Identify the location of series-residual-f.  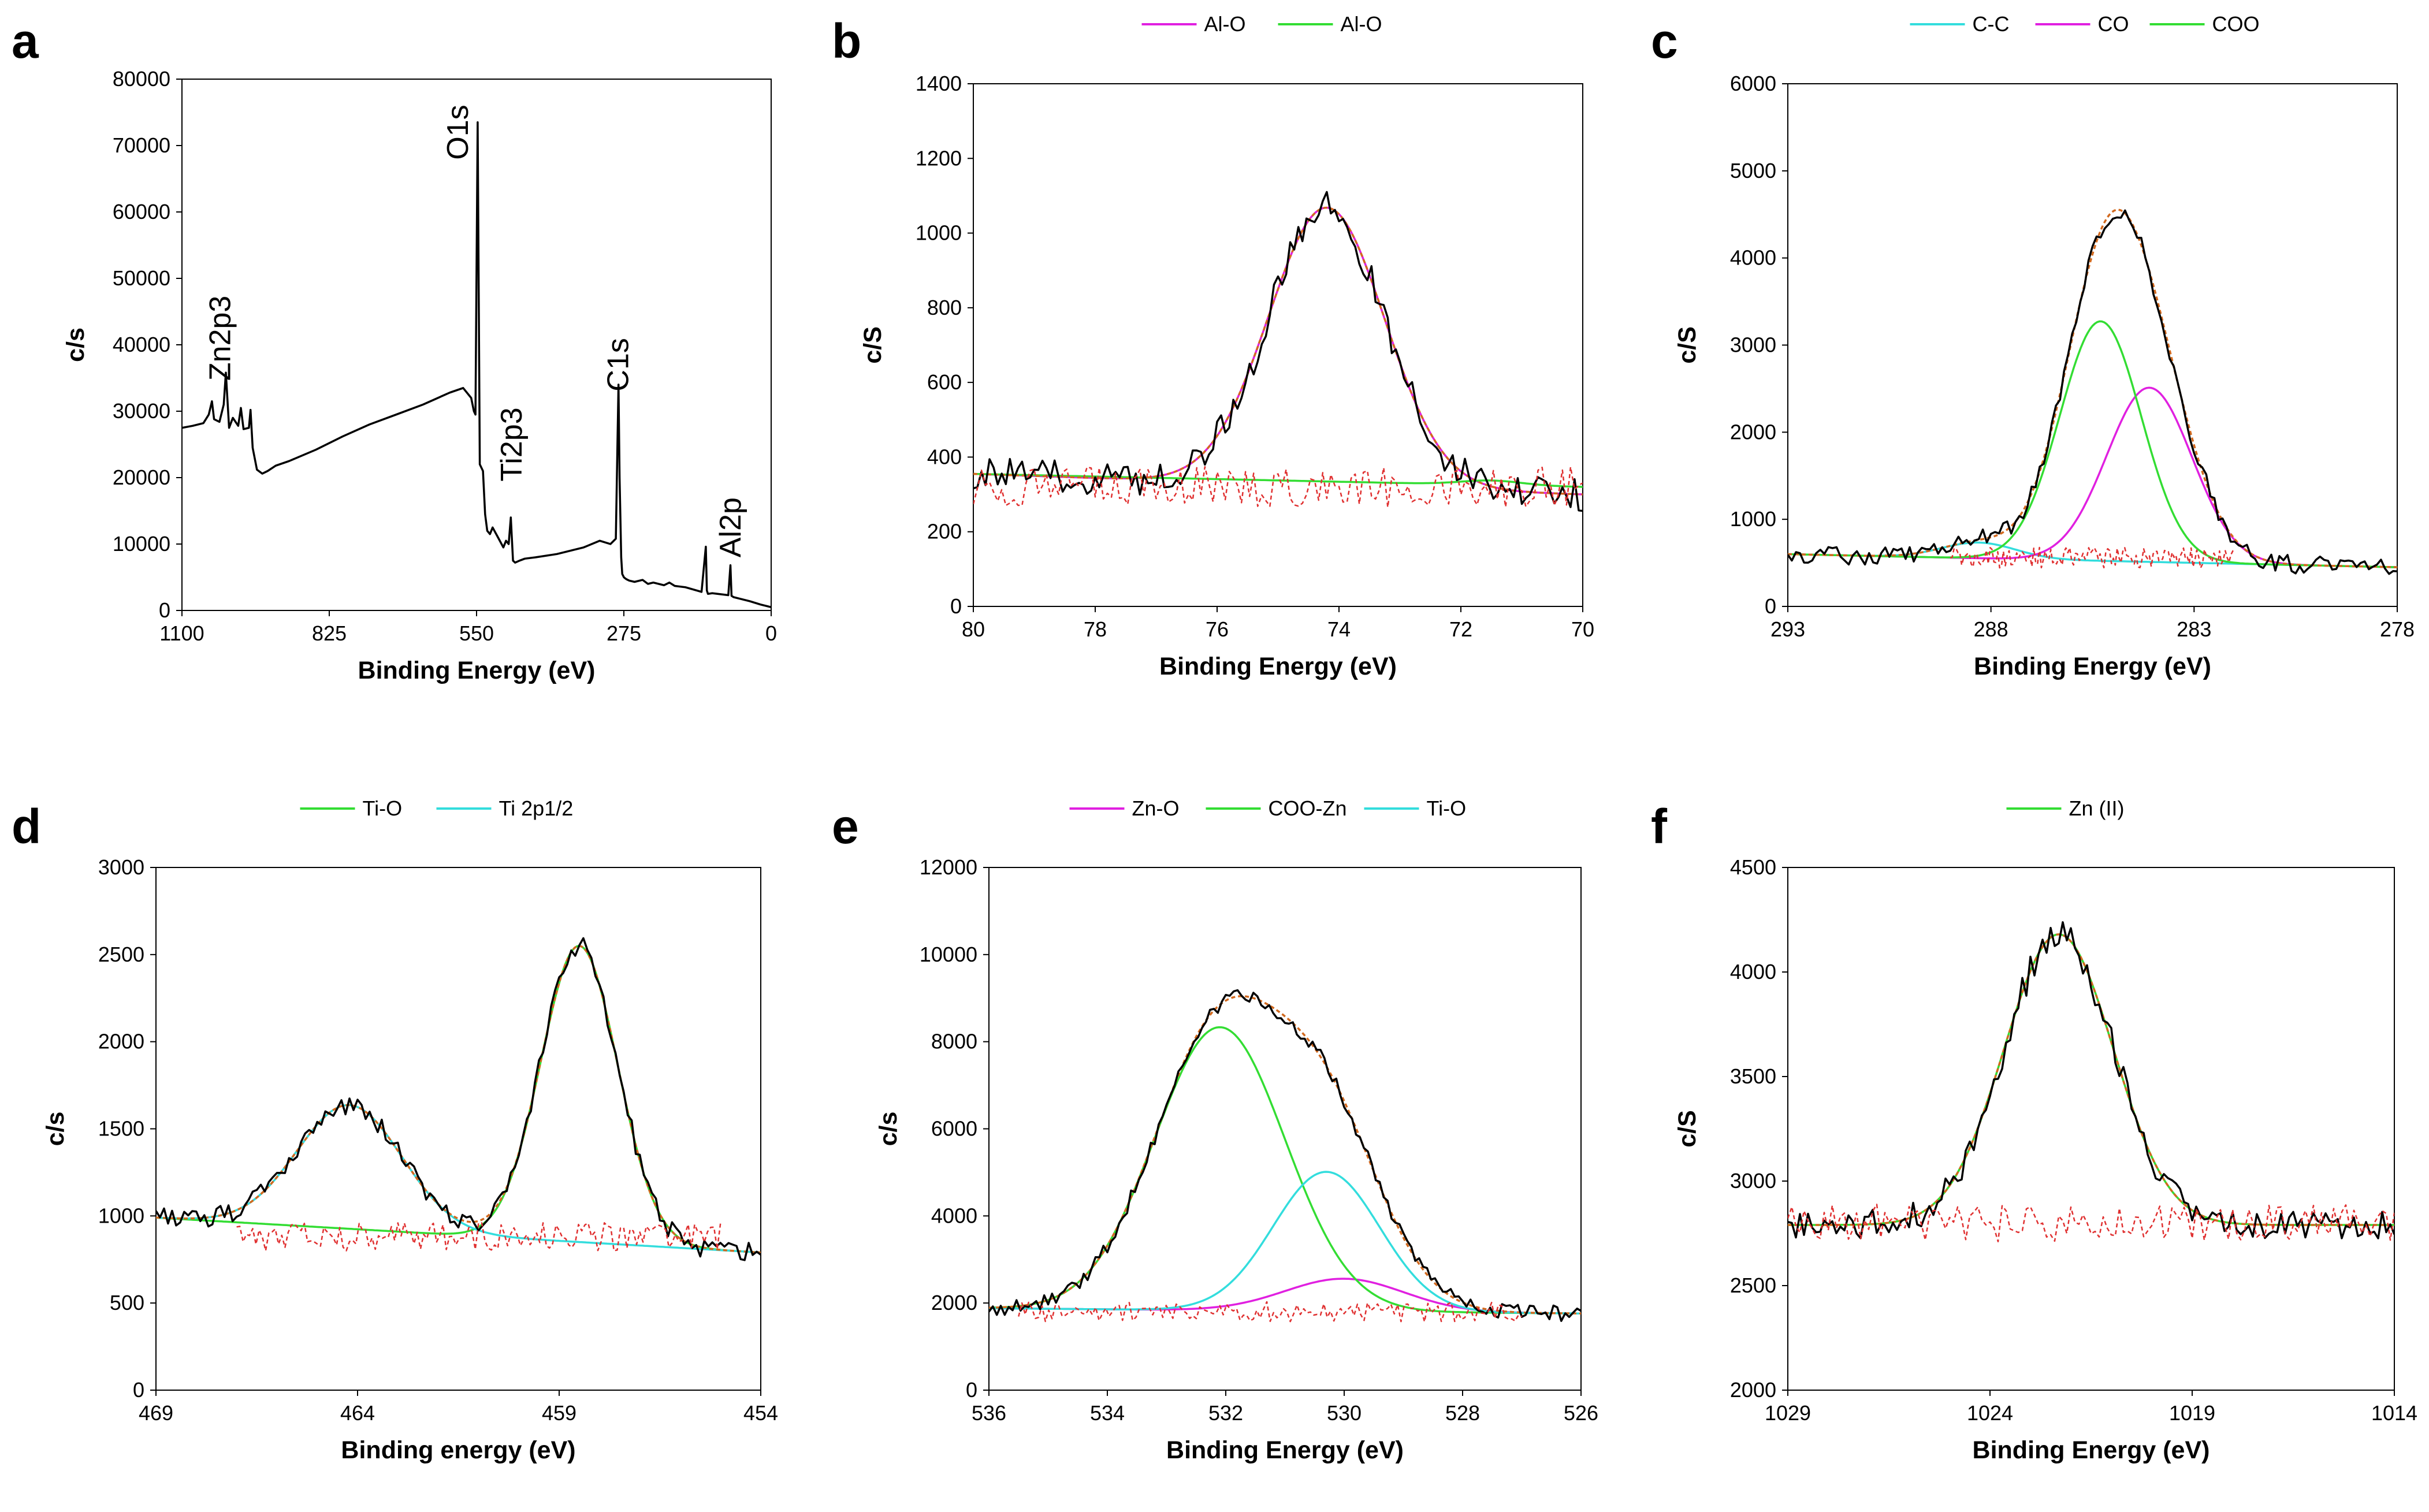
(2091, 1223).